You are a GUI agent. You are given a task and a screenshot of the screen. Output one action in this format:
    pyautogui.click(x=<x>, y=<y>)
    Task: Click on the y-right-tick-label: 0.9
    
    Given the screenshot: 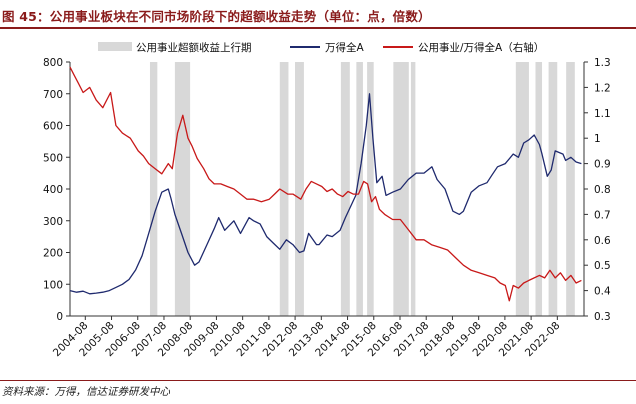 What is the action you would take?
    pyautogui.click(x=602, y=165)
    